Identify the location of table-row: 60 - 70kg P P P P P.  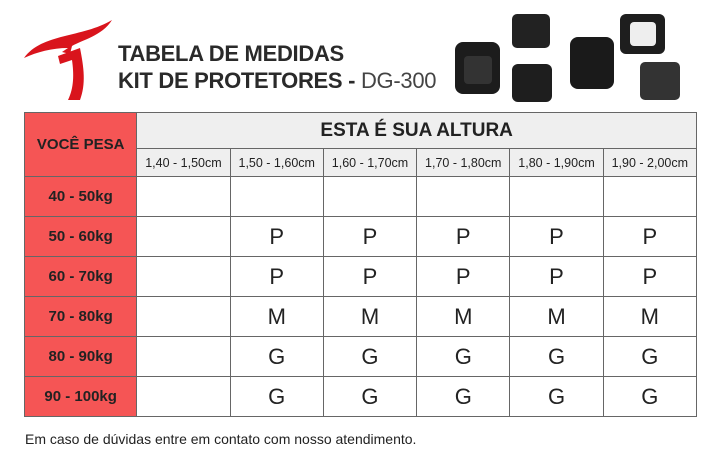
(360, 276).